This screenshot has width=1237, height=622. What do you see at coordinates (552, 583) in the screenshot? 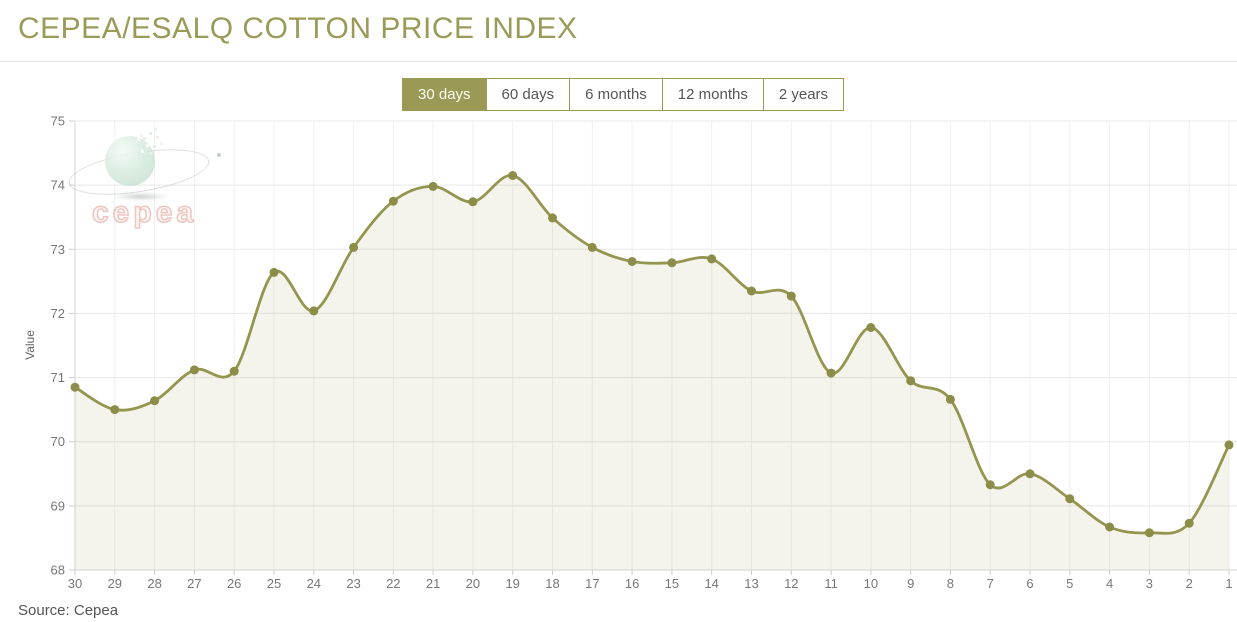
I see `x-tick-label: 18` at bounding box center [552, 583].